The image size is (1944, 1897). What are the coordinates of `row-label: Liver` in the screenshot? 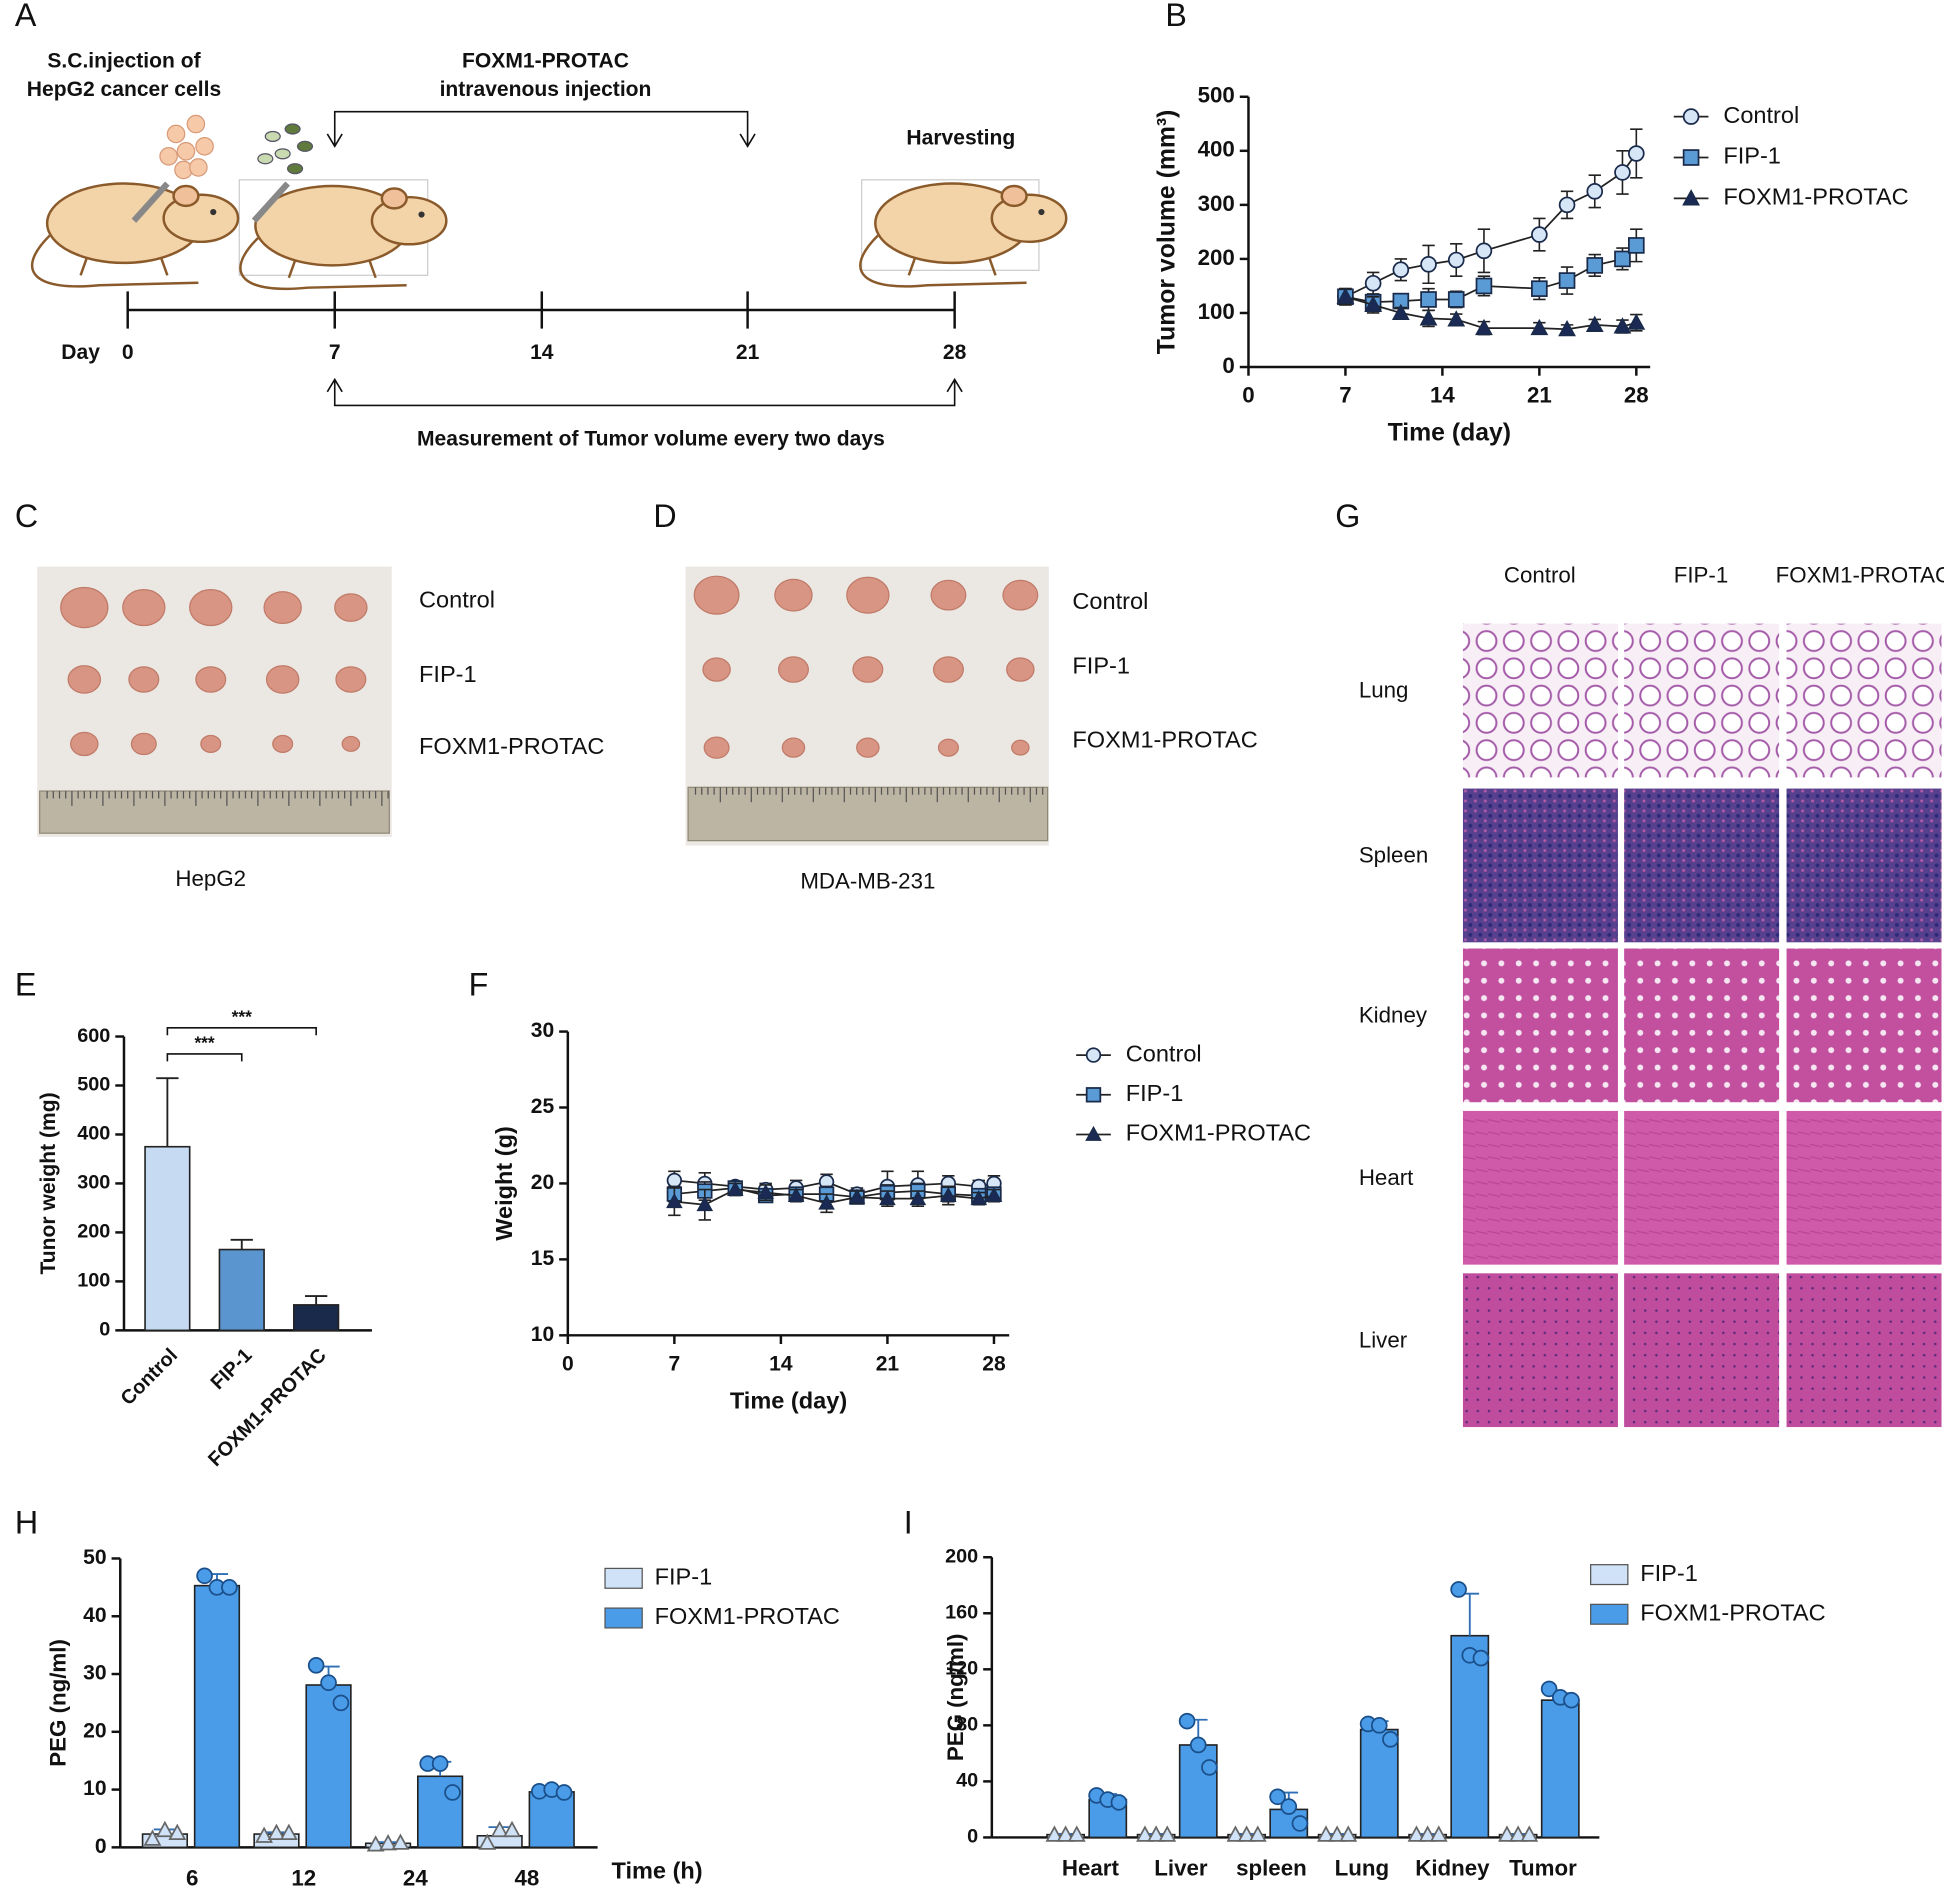 It's located at (1383, 1339).